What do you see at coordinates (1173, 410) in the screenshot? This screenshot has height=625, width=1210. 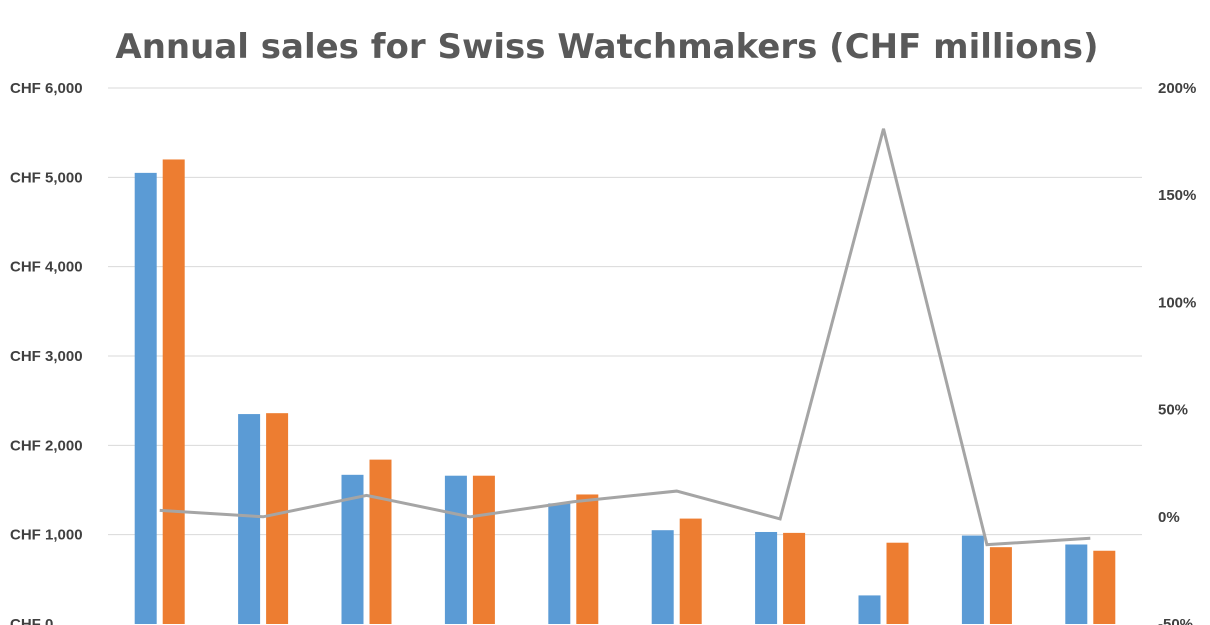 I see `right-tick-label: 50%` at bounding box center [1173, 410].